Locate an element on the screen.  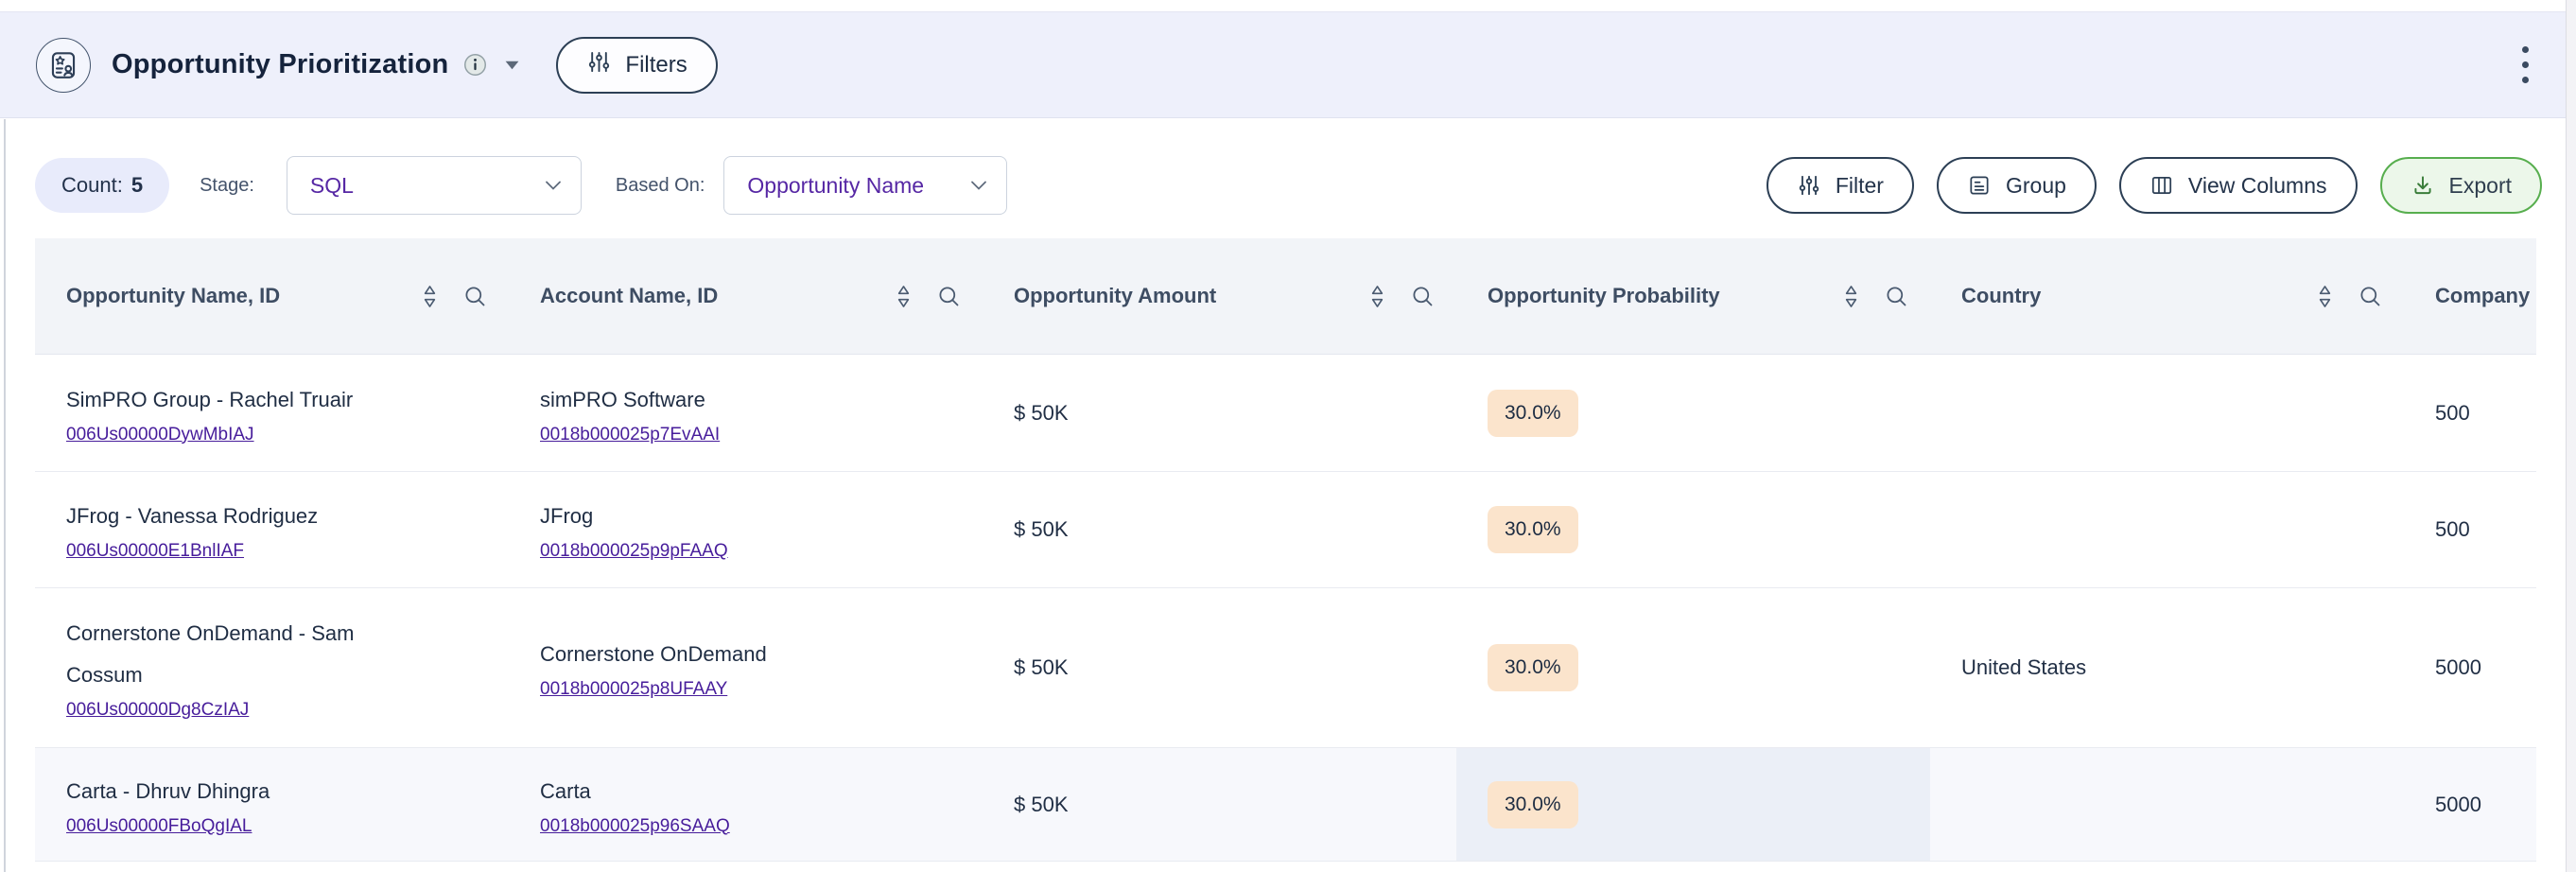
country-value: United States is located at coordinates (2024, 667).